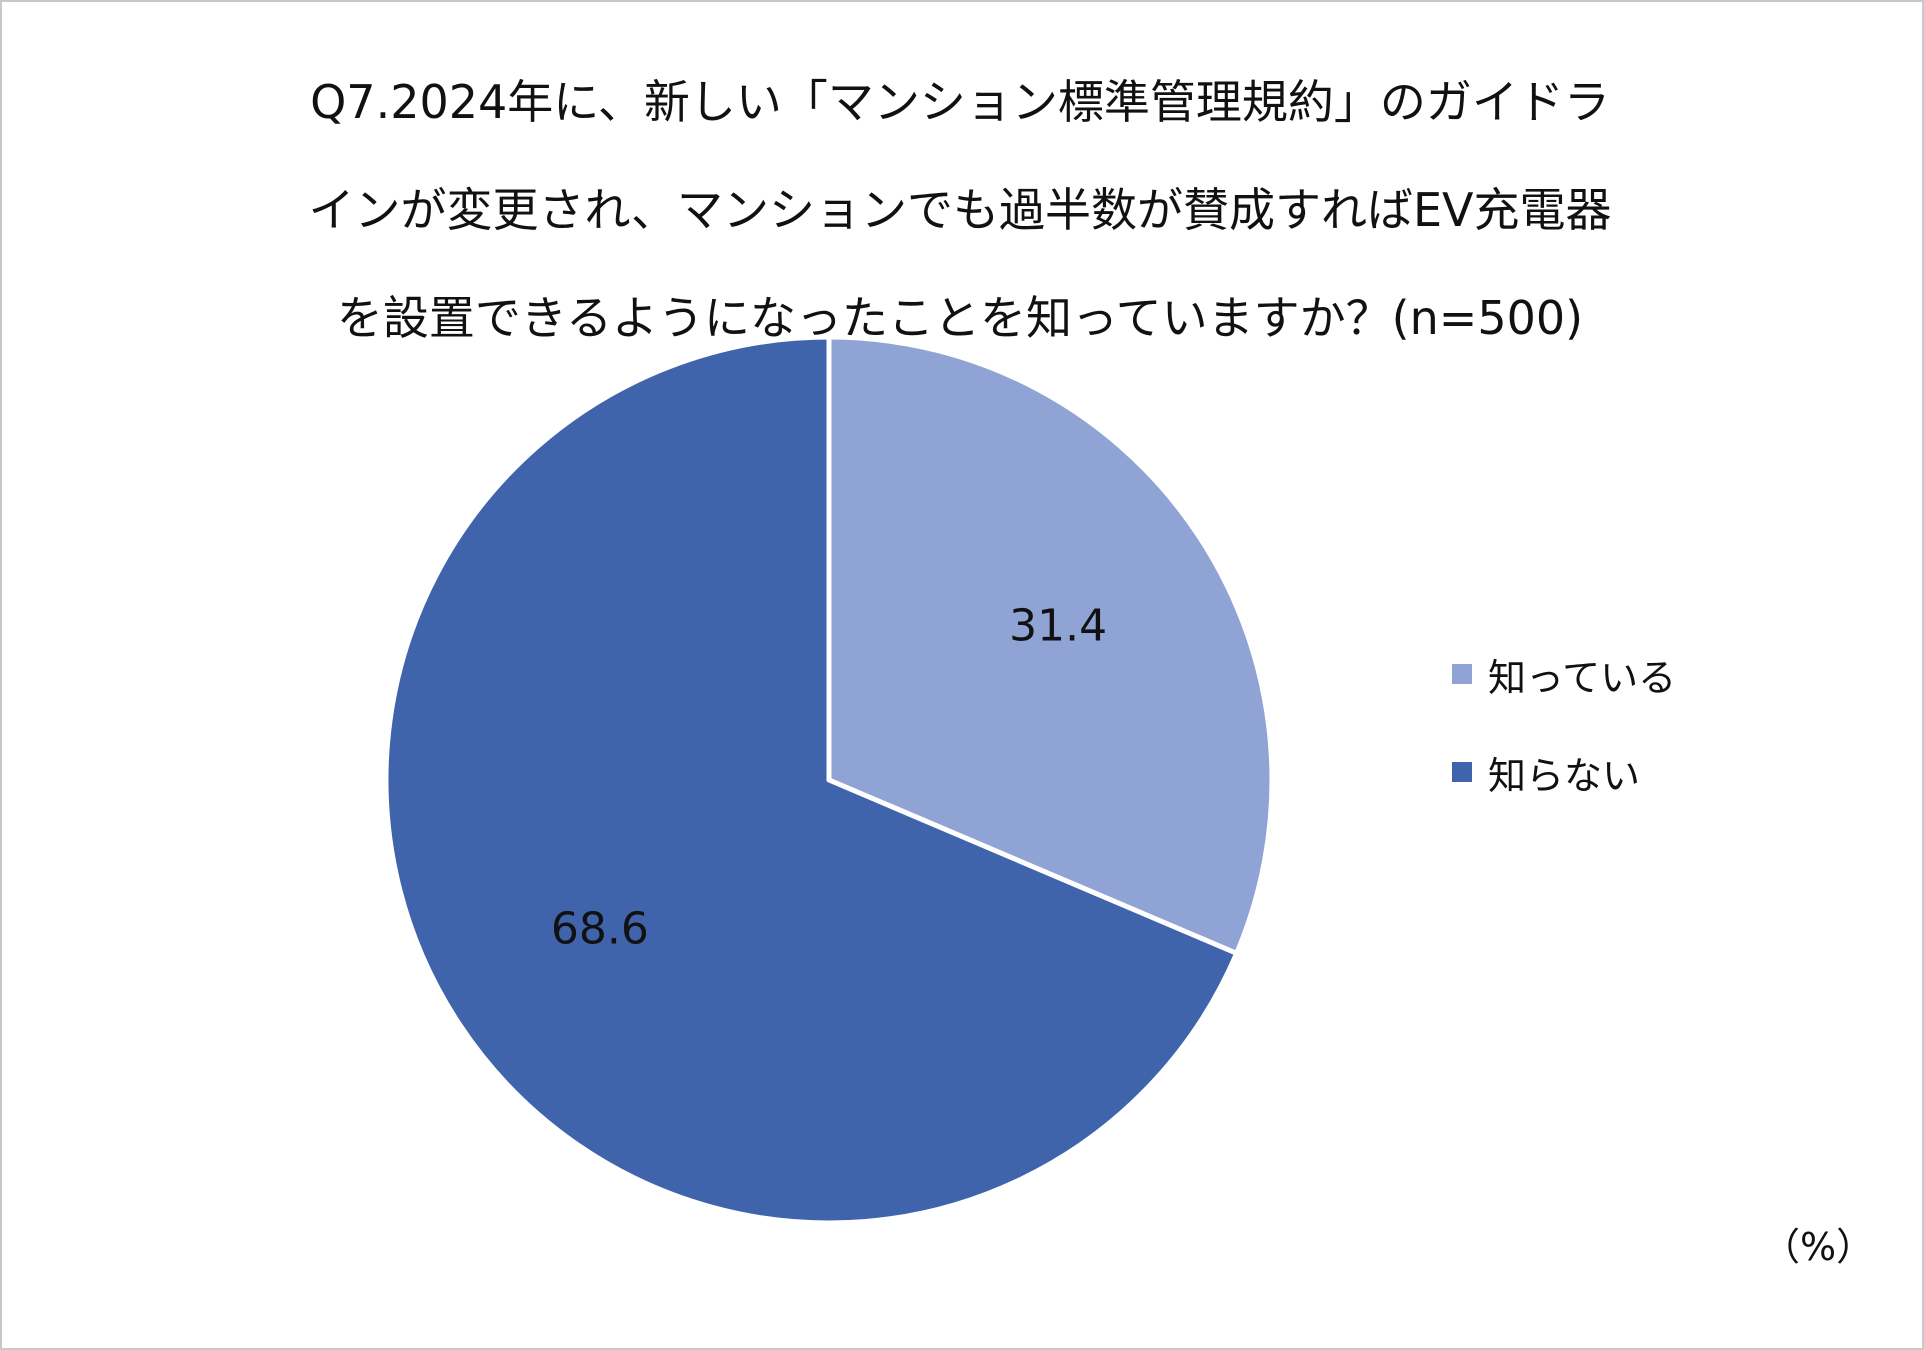 This screenshot has height=1350, width=1924. I want to click on data-label-known: 31.4, so click(1058, 625).